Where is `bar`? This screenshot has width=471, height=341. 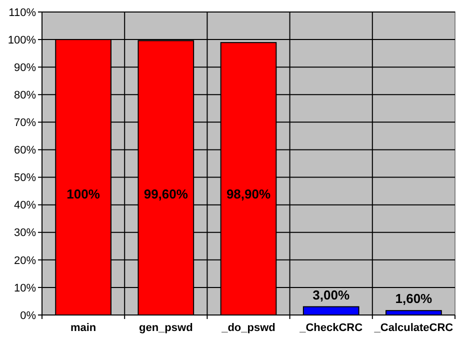 bar is located at coordinates (331, 311).